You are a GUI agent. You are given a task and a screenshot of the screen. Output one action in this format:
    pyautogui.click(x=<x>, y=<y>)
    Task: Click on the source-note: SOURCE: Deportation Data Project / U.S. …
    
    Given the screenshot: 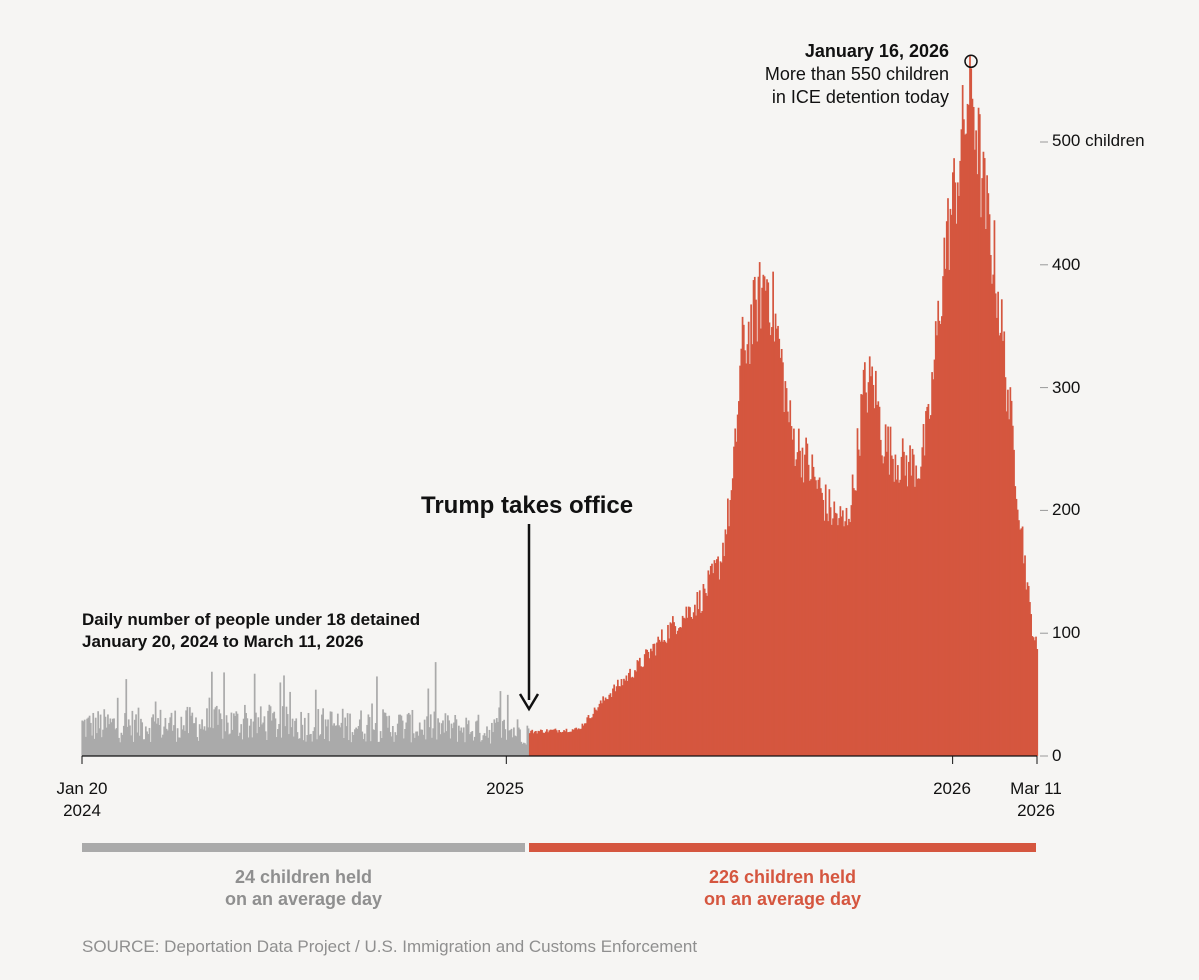 What is the action you would take?
    pyautogui.click(x=390, y=946)
    